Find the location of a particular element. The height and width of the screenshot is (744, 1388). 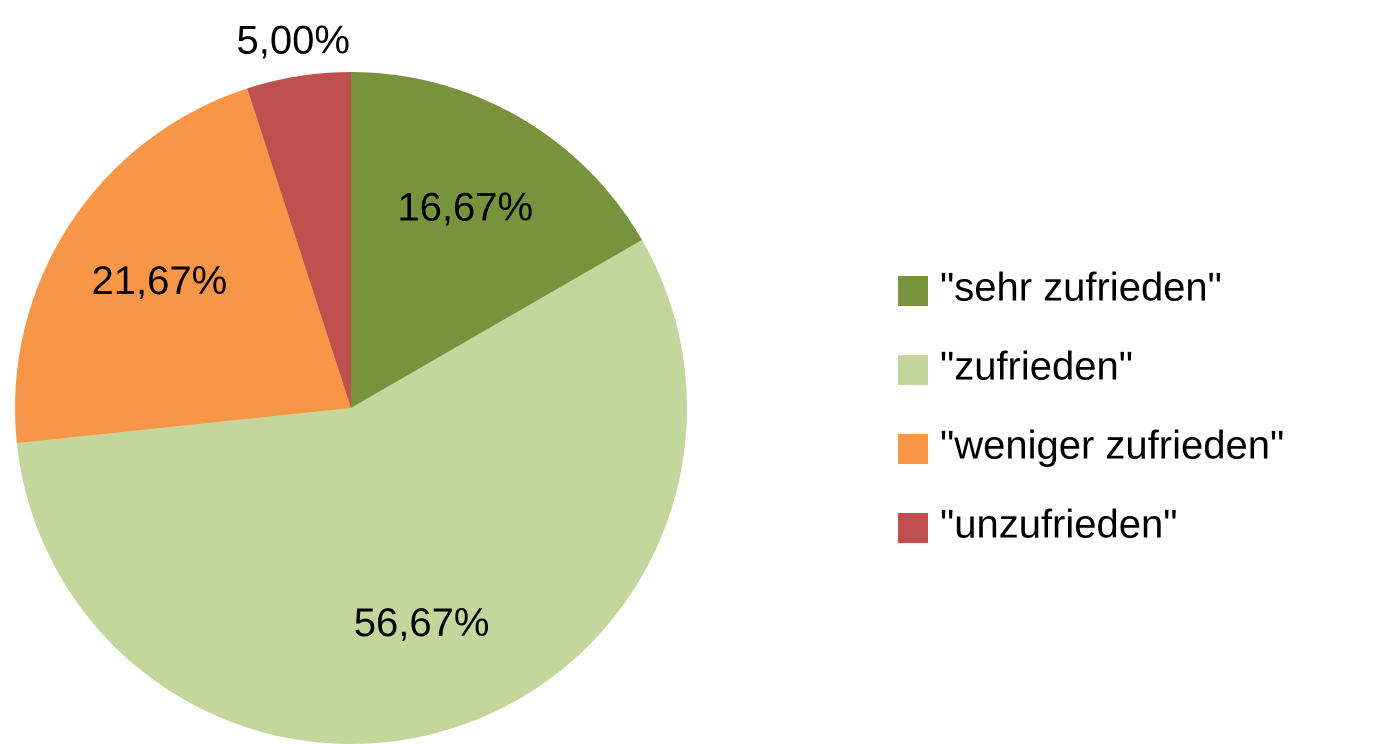

legend-label: "weniger zufrieden" is located at coordinates (1112, 446).